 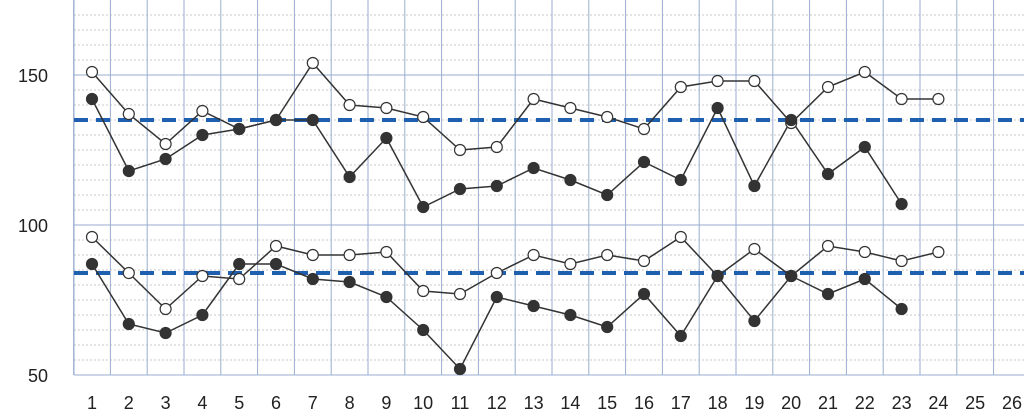 I want to click on x-tick-label: 1, so click(x=92, y=403).